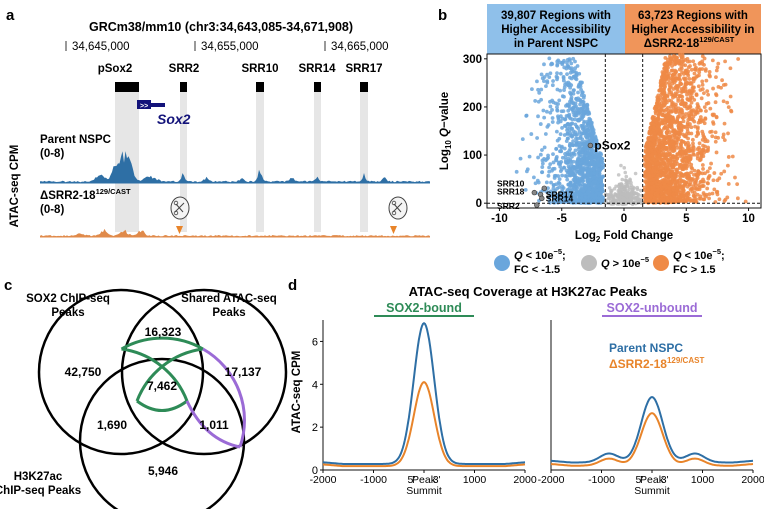 The width and height of the screenshot is (764, 509). Describe the element at coordinates (424, 308) in the screenshot. I see `subplot-title: SOX2-bound` at that location.